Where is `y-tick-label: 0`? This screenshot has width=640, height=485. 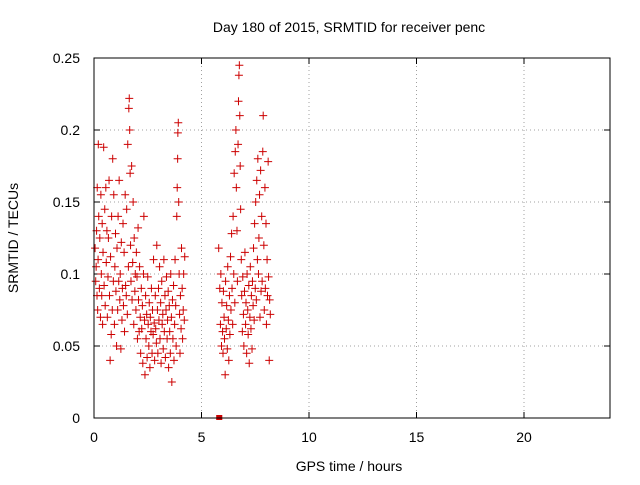 y-tick-label: 0 is located at coordinates (76, 418).